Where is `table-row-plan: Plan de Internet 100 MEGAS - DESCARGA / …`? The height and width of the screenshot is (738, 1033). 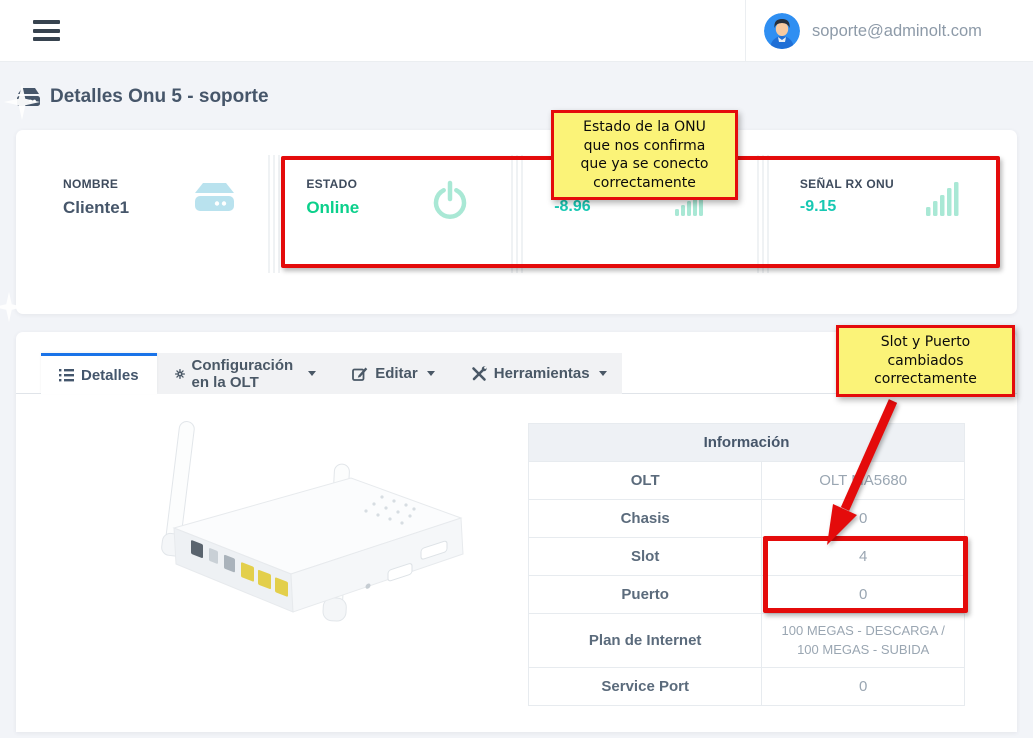 table-row-plan: Plan de Internet 100 MEGAS - DESCARGA / … is located at coordinates (746, 640).